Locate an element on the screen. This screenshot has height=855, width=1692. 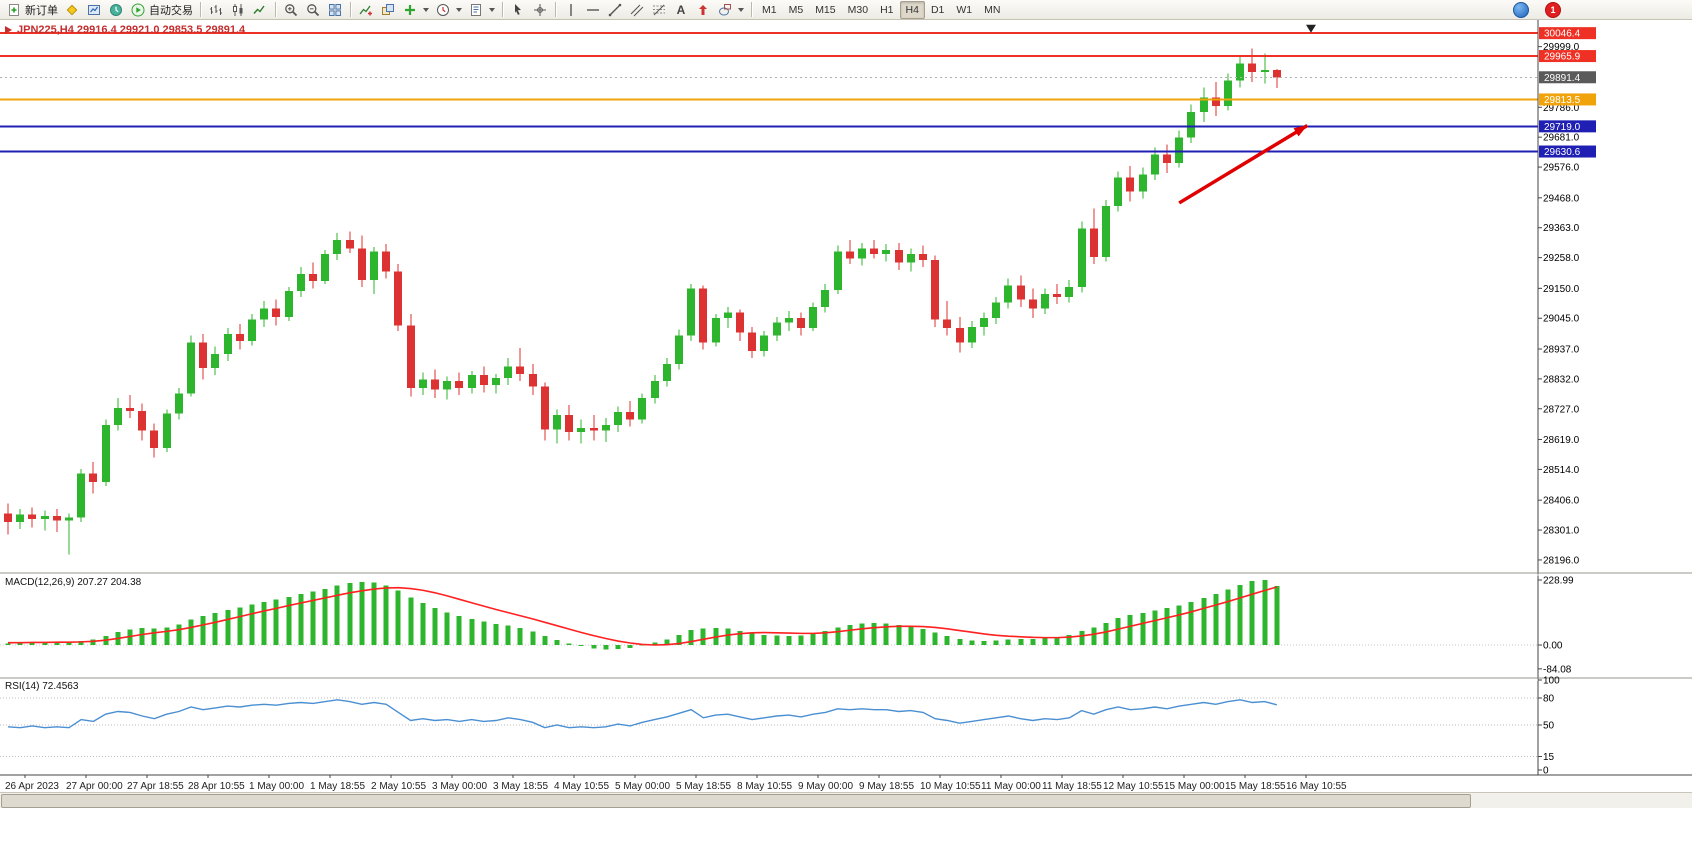
svg-text: 15 May 00:00 is located at coordinates (1194, 786).